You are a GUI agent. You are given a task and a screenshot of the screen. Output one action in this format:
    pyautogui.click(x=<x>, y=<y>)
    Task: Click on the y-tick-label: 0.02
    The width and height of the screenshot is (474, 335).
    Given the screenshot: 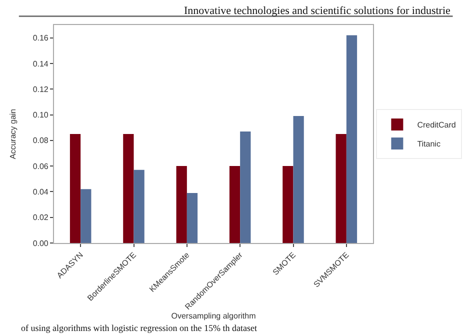 What is the action you would take?
    pyautogui.click(x=40, y=217)
    